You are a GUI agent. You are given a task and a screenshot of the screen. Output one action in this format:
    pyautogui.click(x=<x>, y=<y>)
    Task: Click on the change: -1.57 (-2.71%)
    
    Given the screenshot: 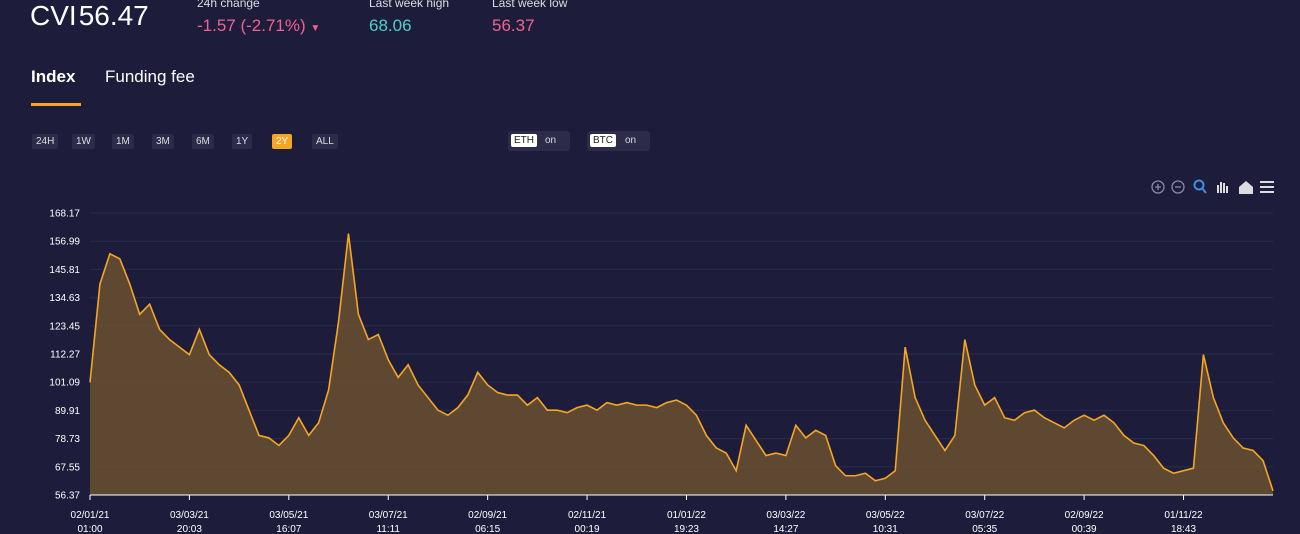 What is the action you would take?
    pyautogui.click(x=251, y=25)
    